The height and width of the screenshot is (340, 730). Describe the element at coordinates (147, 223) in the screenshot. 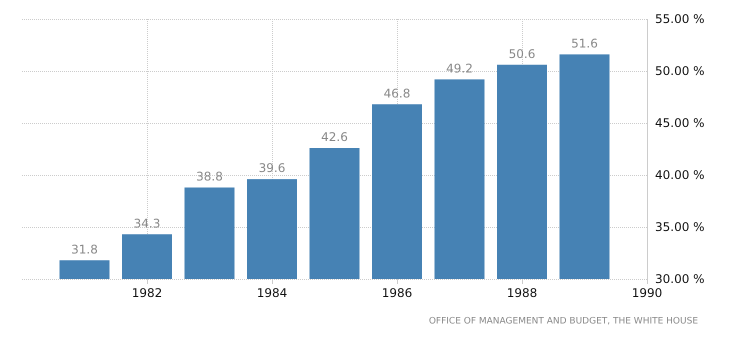

I see `data-label: 34.3` at that location.